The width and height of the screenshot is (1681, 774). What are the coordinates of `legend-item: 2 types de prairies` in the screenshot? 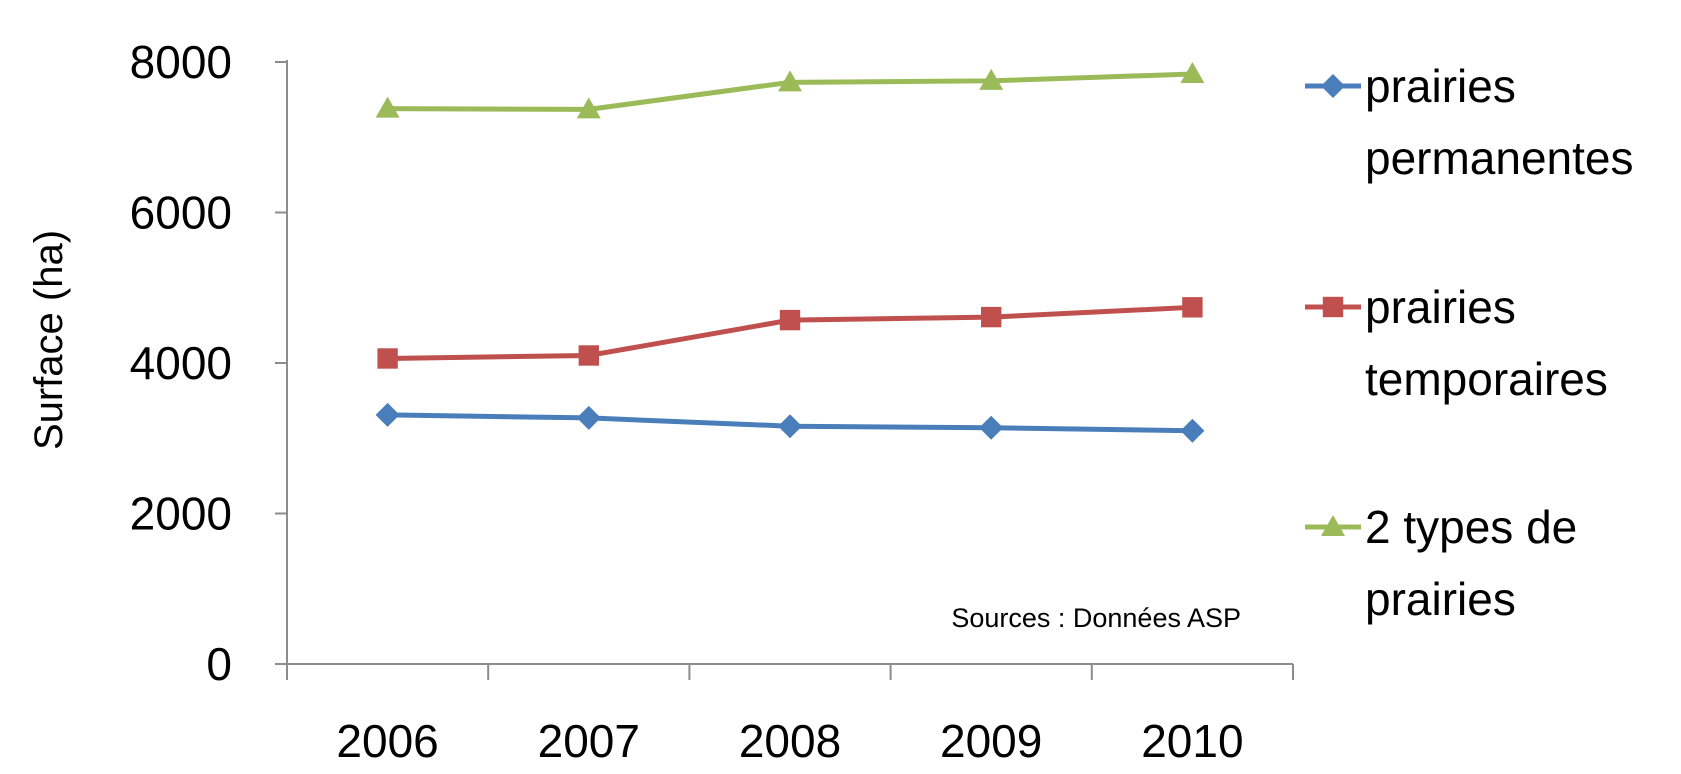 It's located at (1441, 563).